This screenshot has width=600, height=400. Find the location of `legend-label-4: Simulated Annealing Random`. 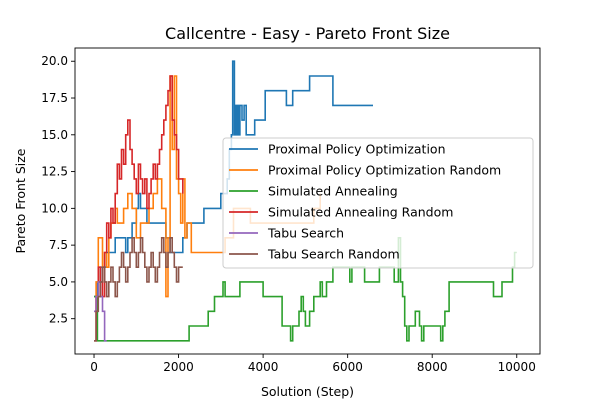

legend-label-4: Simulated Annealing Random is located at coordinates (360, 212).